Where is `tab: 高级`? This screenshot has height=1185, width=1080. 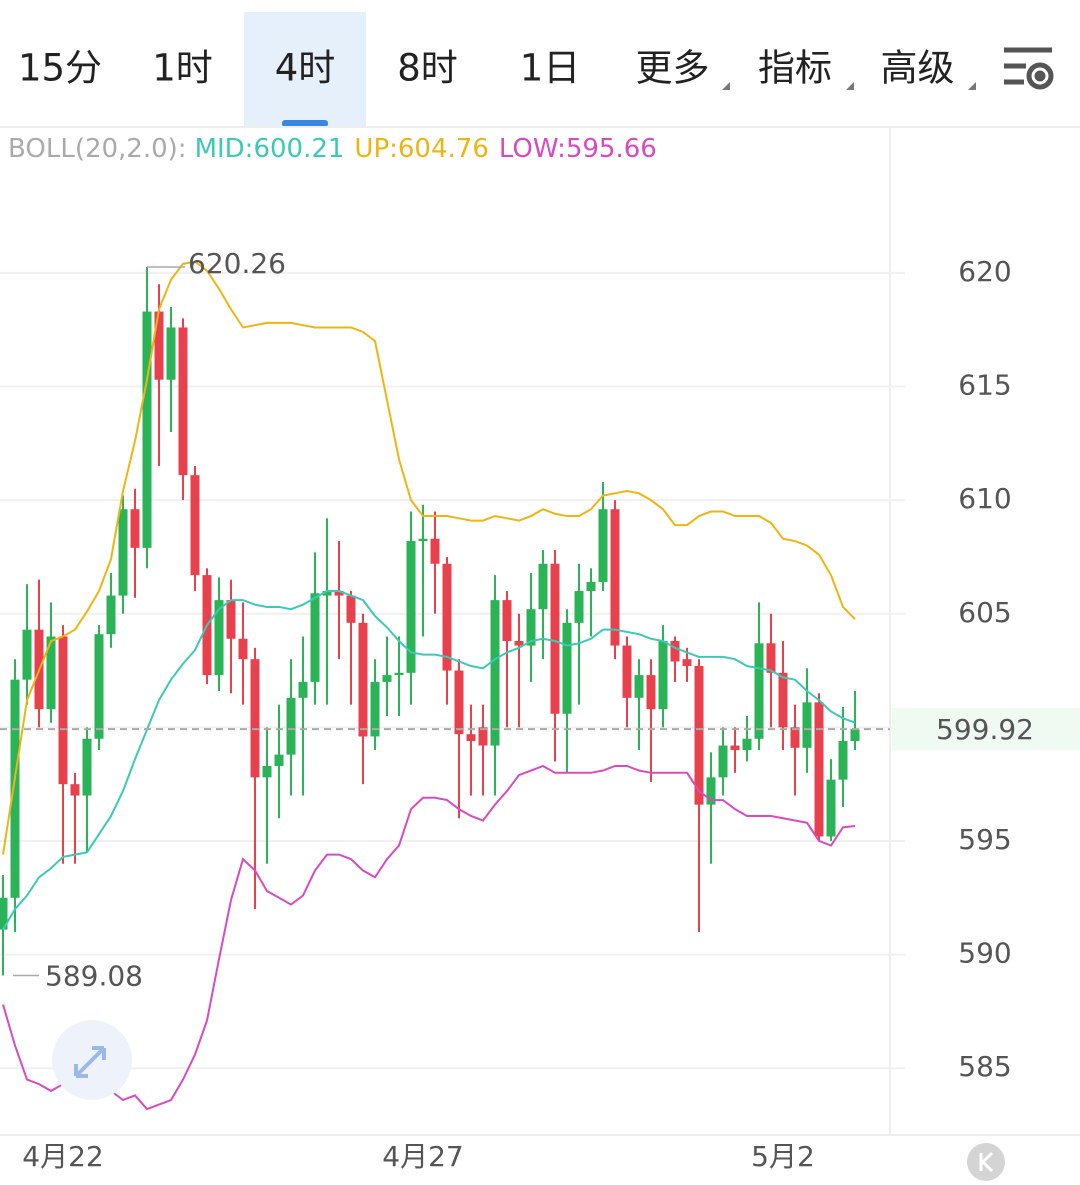
tab: 高级 is located at coordinates (918, 68).